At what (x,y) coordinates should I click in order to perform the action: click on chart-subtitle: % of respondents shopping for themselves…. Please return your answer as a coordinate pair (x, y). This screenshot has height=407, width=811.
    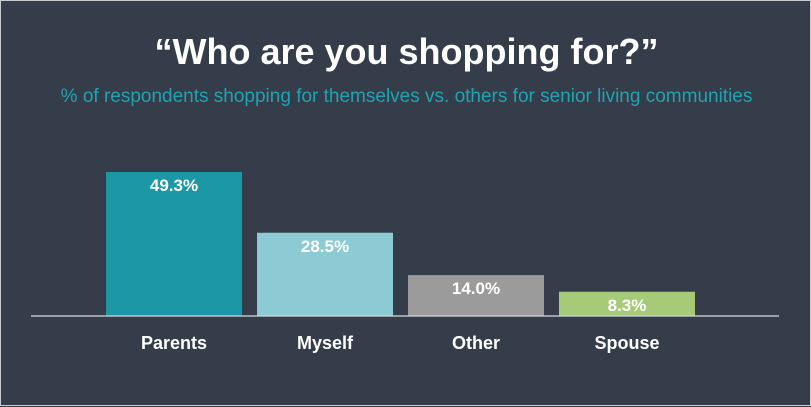
    Looking at the image, I should click on (406, 96).